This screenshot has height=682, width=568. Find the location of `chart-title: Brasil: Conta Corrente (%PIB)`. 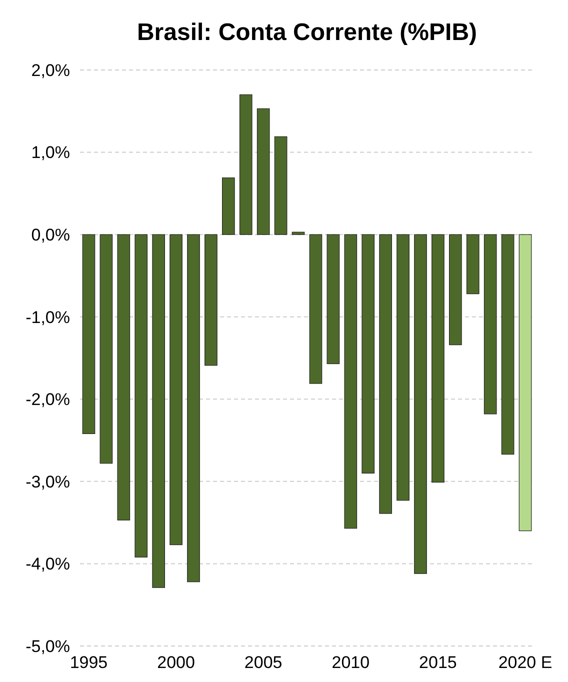

chart-title: Brasil: Conta Corrente (%PIB) is located at coordinates (307, 32).